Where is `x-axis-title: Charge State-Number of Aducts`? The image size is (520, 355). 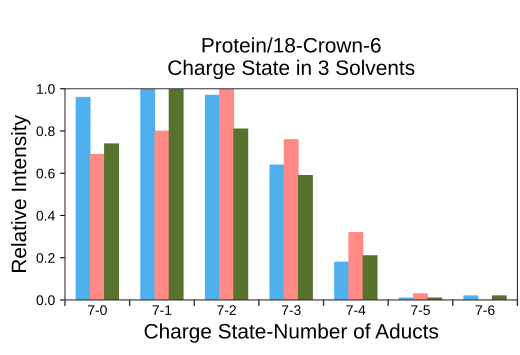 x-axis-title: Charge State-Number of Aducts is located at coordinates (291, 333).